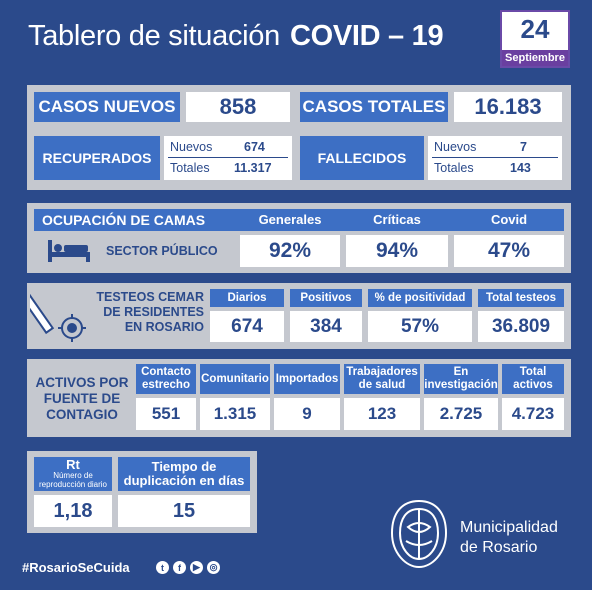  I want to click on active-col-comunitario: Comunitario, so click(235, 379).